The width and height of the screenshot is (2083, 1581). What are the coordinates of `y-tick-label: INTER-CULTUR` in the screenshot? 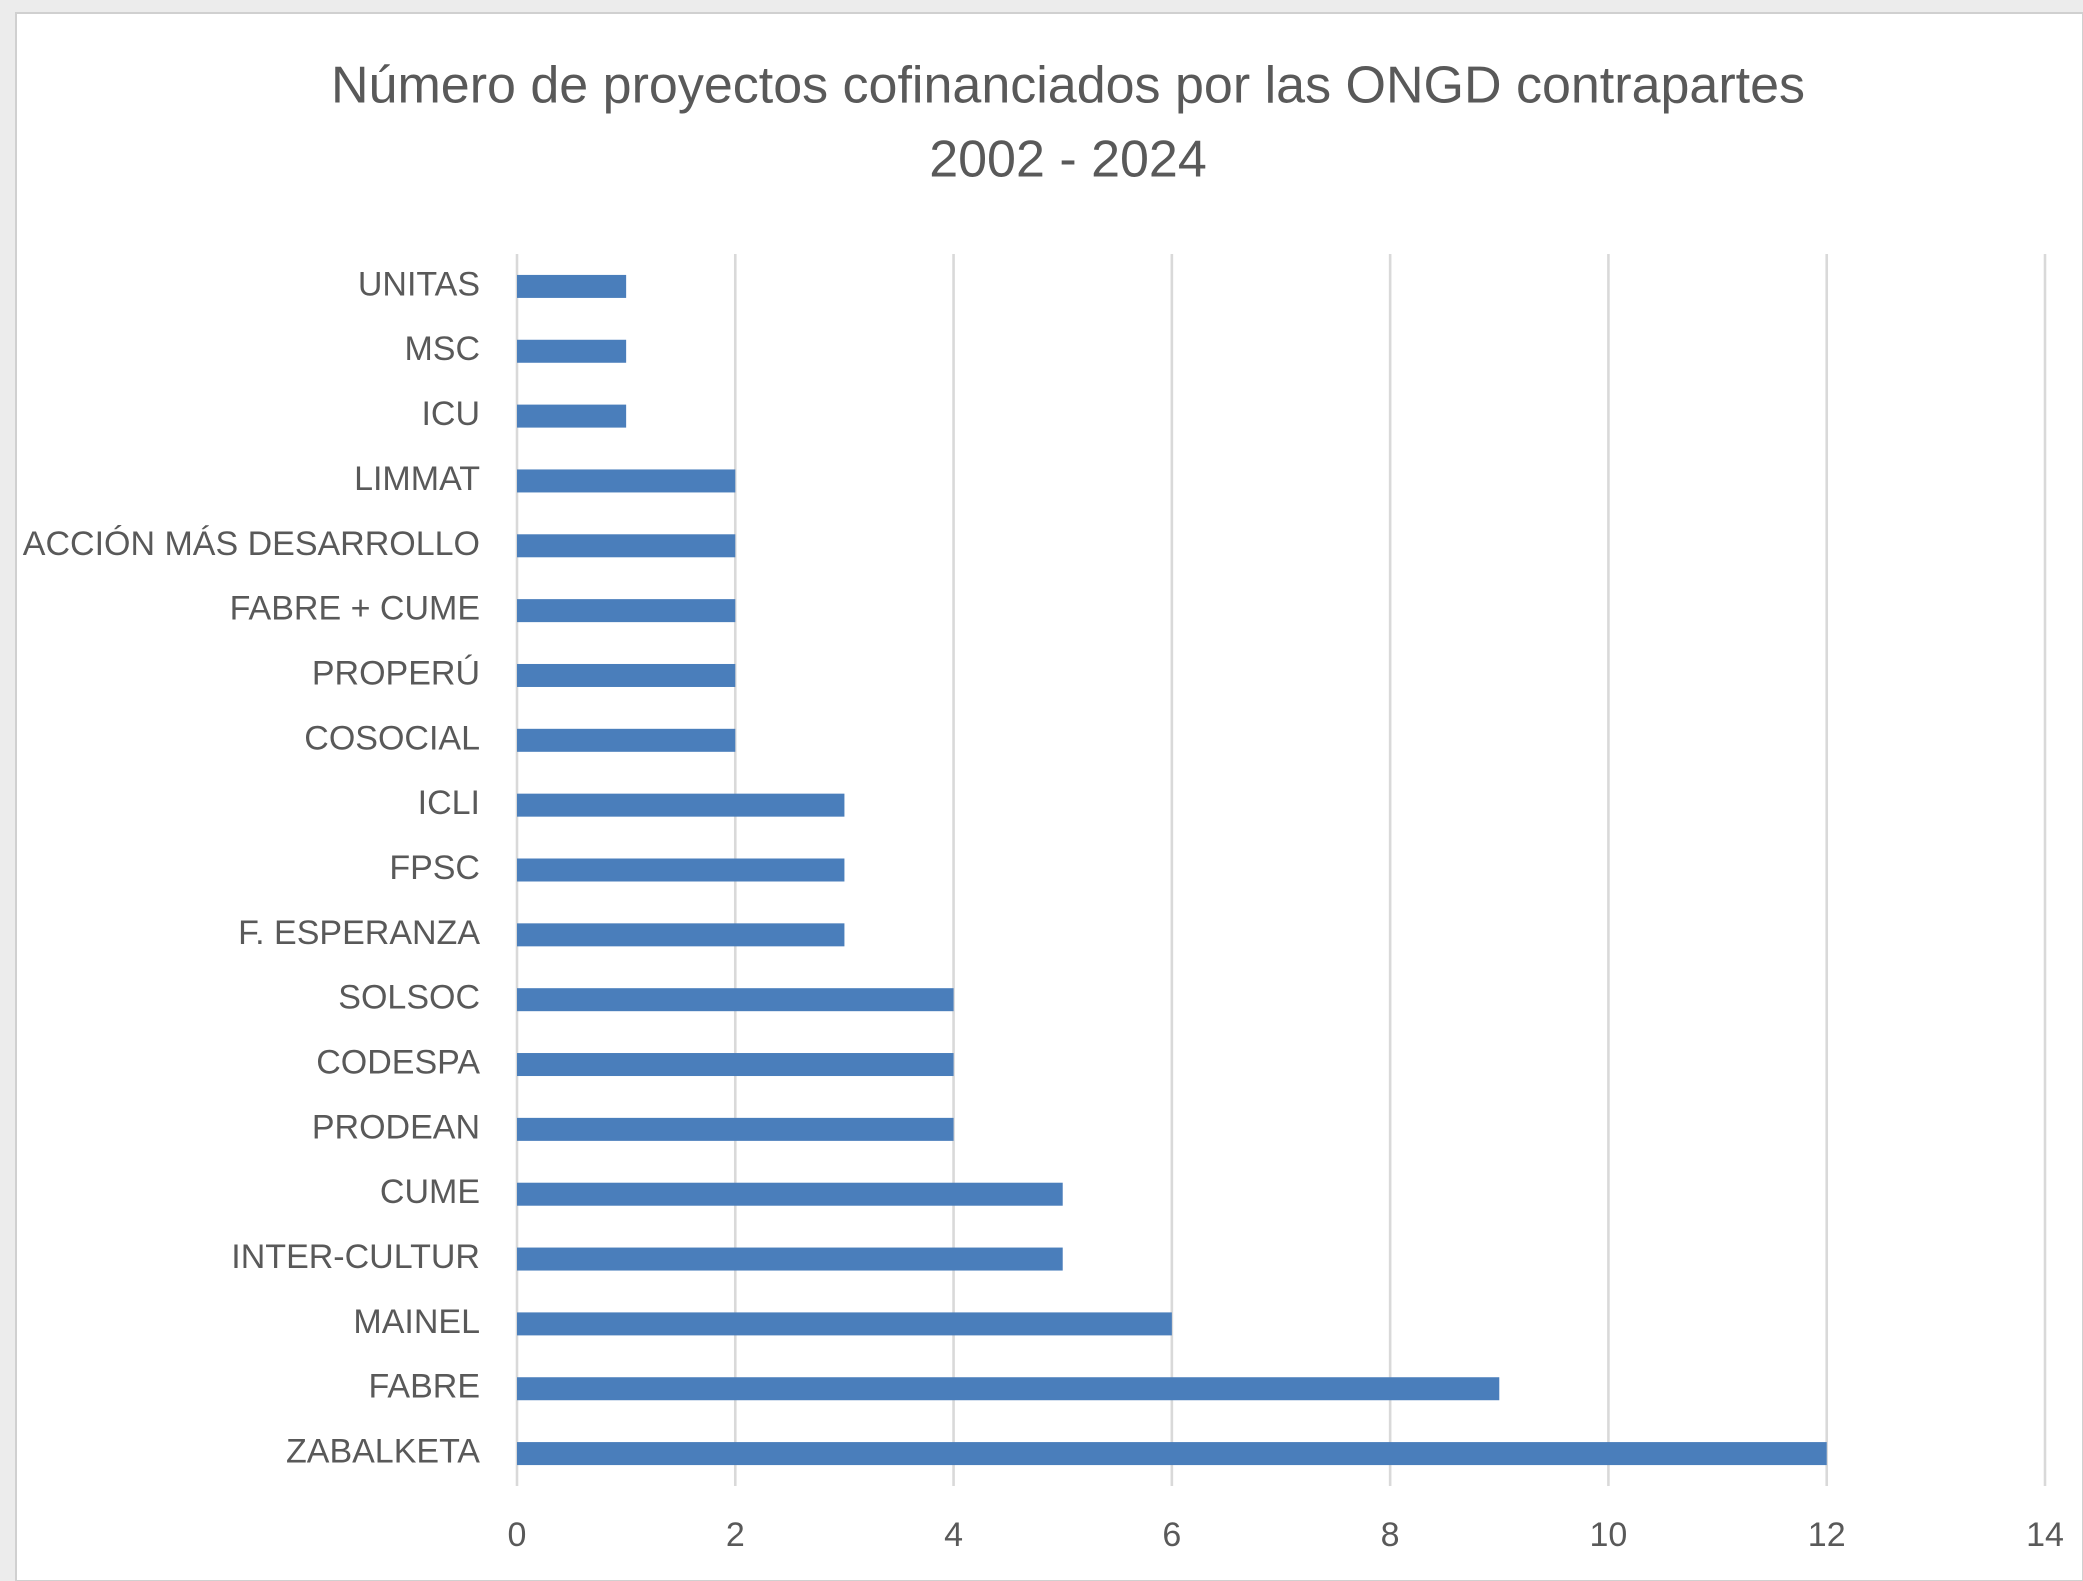 It's located at (355, 1257).